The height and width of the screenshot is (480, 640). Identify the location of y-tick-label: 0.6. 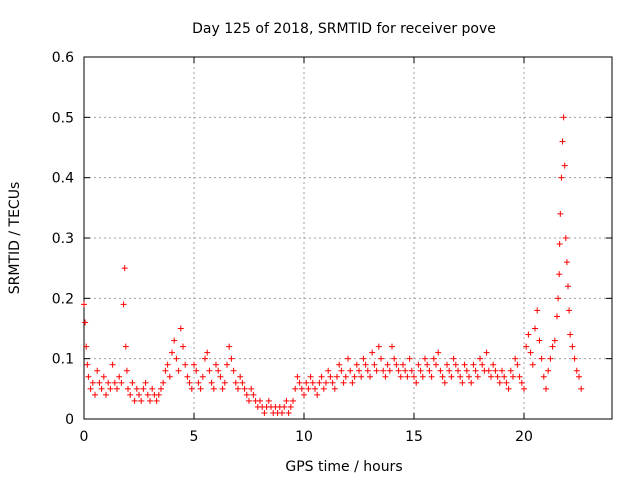
(63, 58).